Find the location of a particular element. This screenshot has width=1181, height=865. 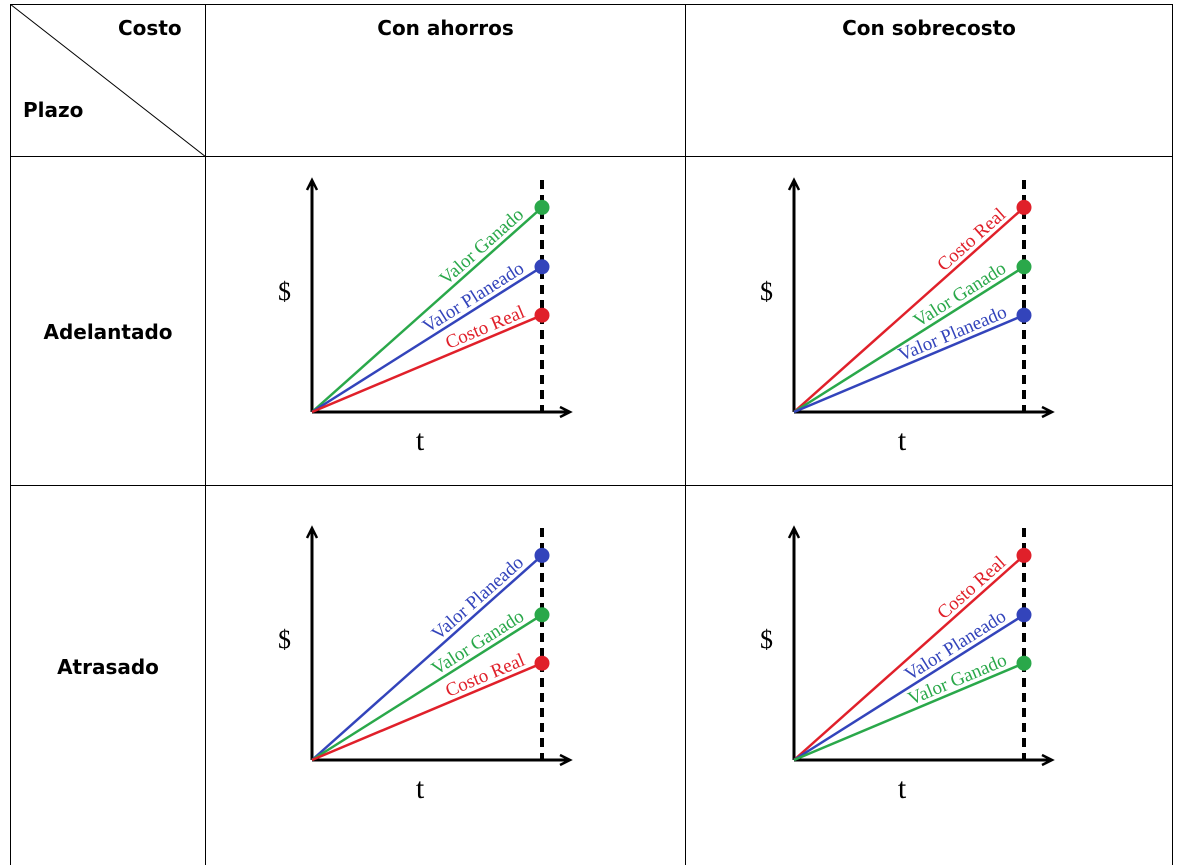

table-border-top is located at coordinates (591, 4).